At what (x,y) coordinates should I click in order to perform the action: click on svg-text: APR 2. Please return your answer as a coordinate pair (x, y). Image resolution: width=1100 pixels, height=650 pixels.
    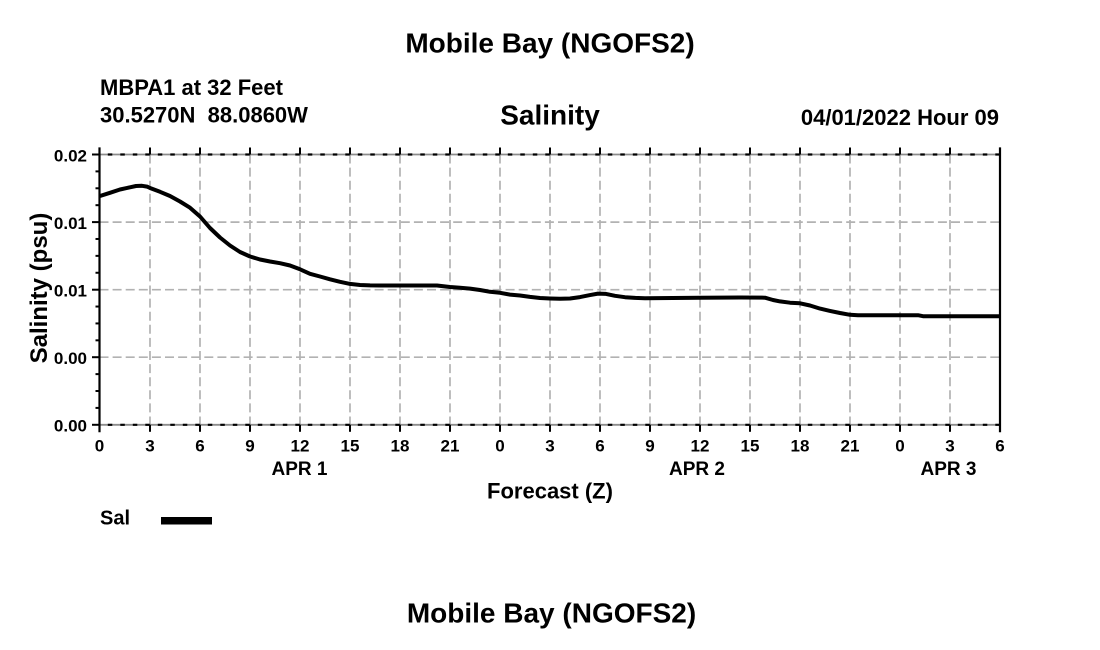
    Looking at the image, I should click on (697, 469).